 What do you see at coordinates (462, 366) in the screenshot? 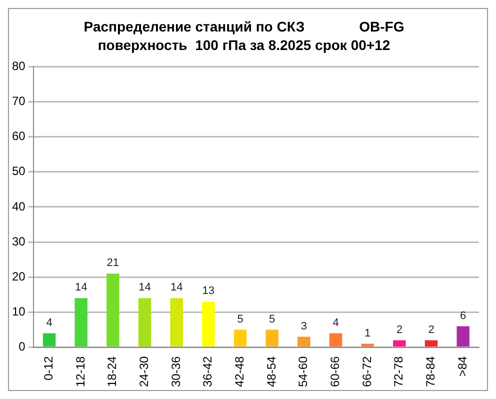
I see `x-tick-label: >84` at bounding box center [462, 366].